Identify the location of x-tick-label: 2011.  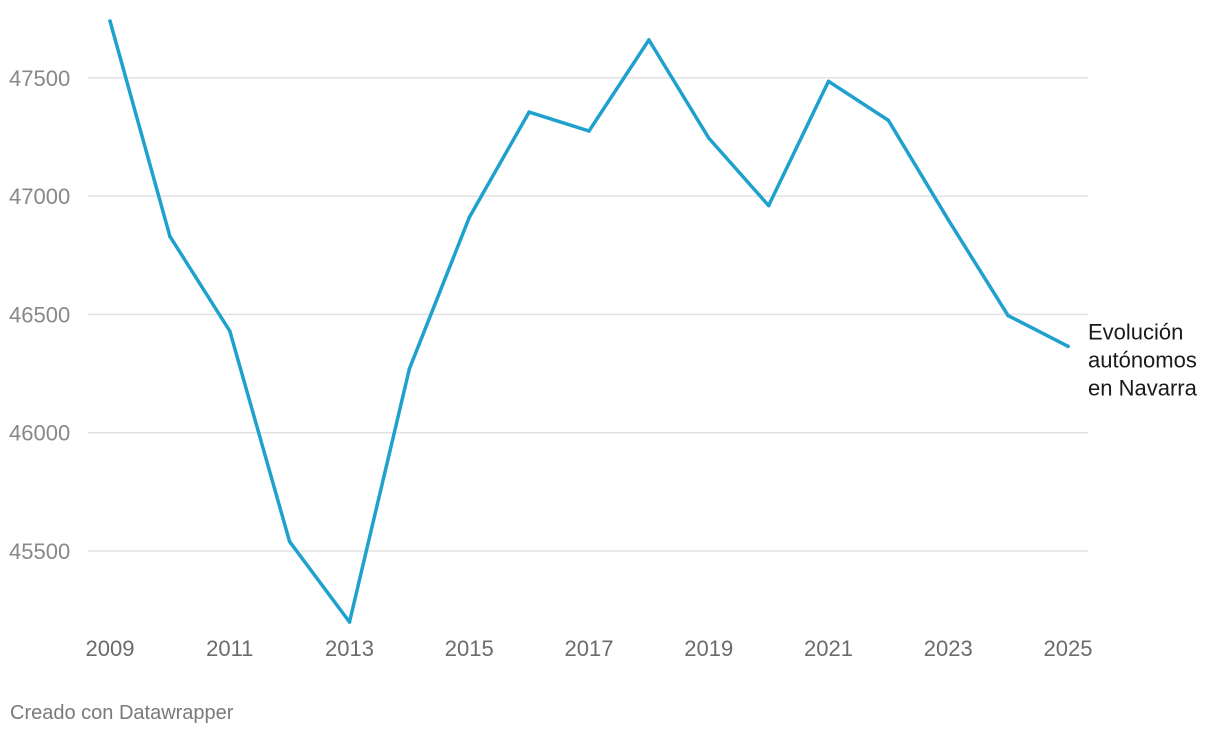
(229, 648).